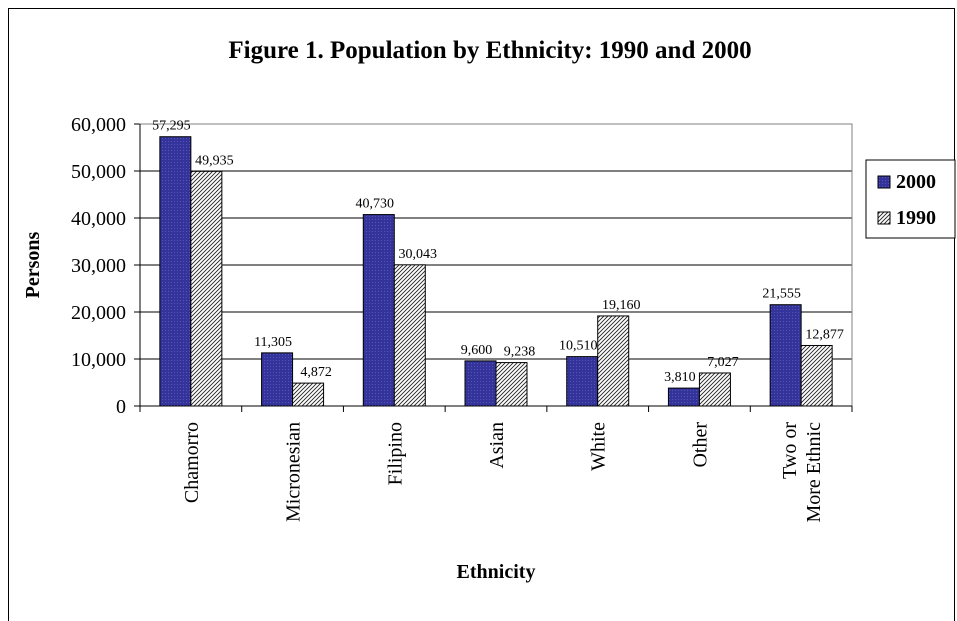 Image resolution: width=957 pixels, height=621 pixels. Describe the element at coordinates (98, 125) in the screenshot. I see `y-tick-label: 60,000` at that location.